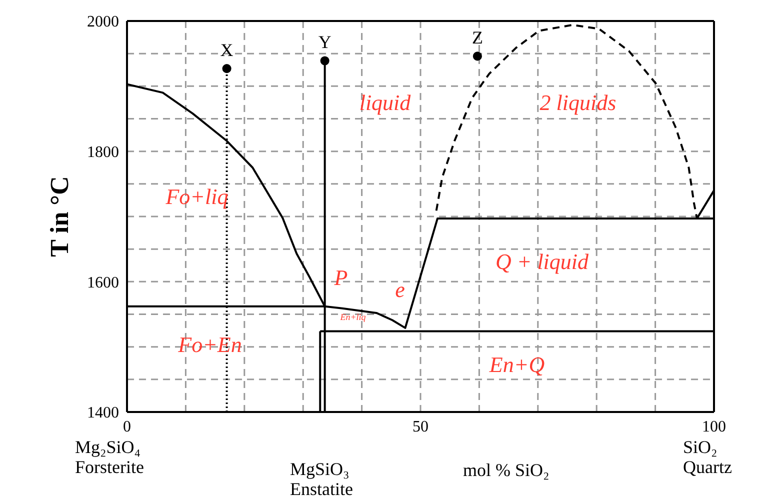 The height and width of the screenshot is (504, 760). Describe the element at coordinates (578, 103) in the screenshot. I see `annotation: 2 liquids` at that location.